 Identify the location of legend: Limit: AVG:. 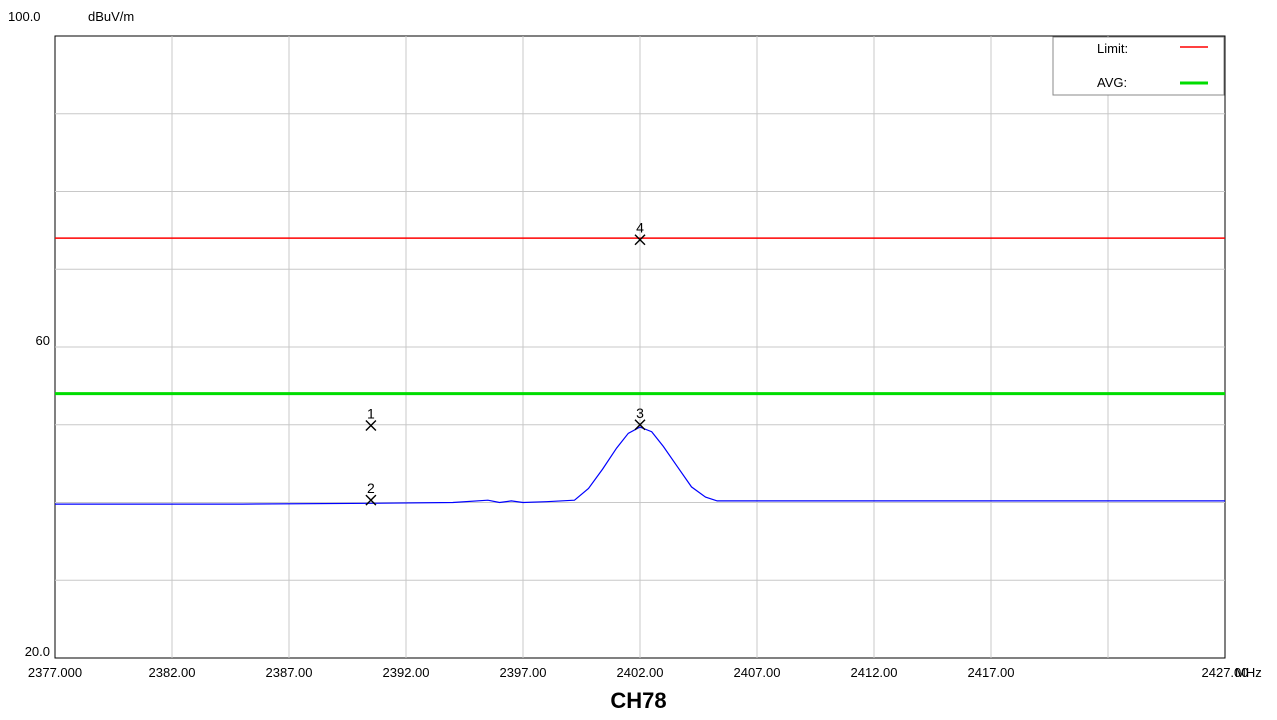
(1138, 66).